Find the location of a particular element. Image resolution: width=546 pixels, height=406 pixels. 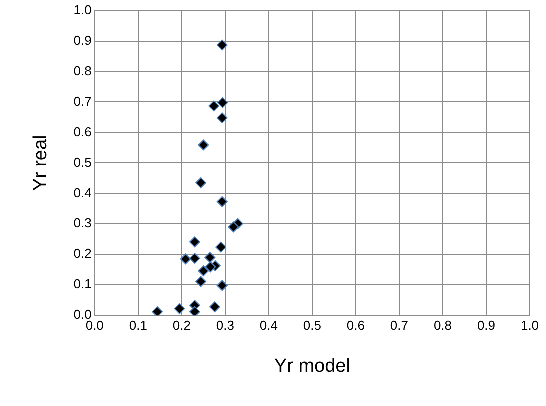

x-tick-label: 0.4 is located at coordinates (269, 325).